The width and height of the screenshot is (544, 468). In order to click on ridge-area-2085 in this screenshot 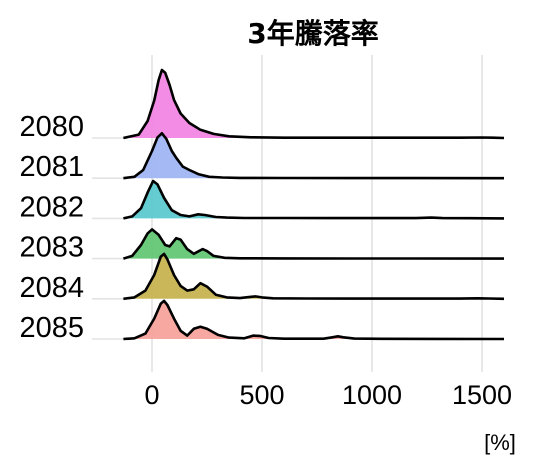, I will do `click(314, 319)`.